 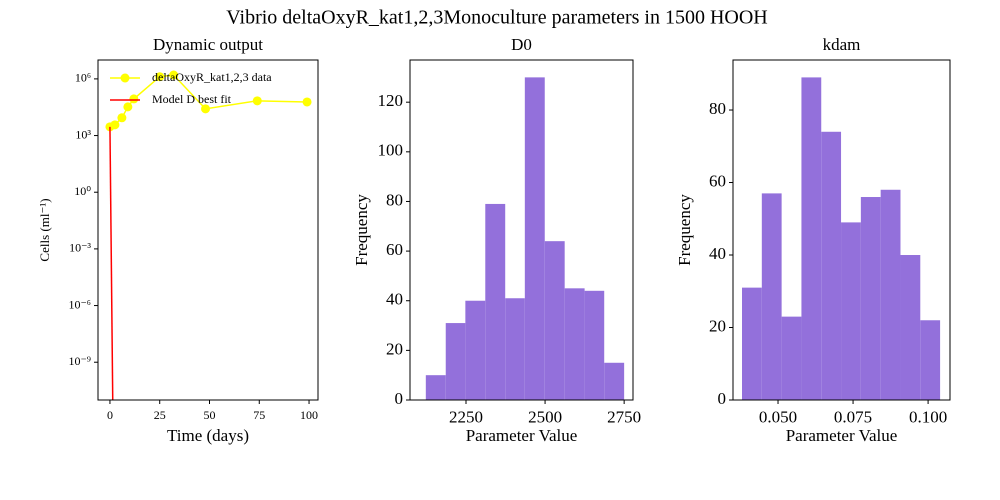 I want to click on x-tick-label: 0.100, so click(x=928, y=416).